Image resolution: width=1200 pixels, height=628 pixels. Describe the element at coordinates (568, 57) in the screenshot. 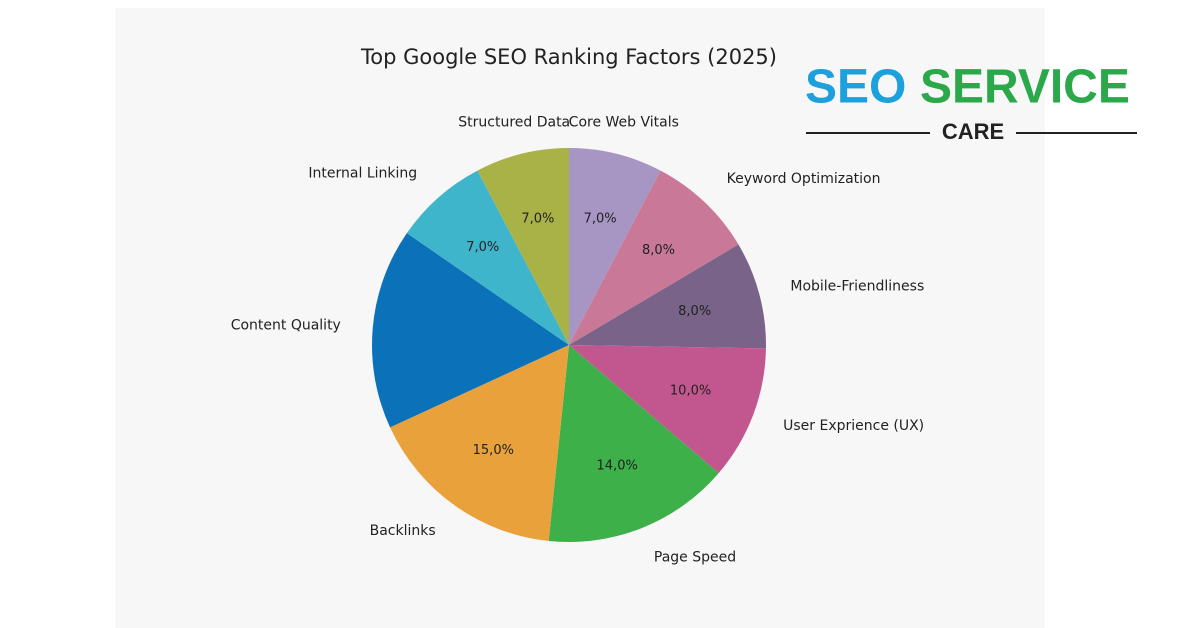

I see `chart-title: Top Google SEO Ranking Factors (2025)` at that location.